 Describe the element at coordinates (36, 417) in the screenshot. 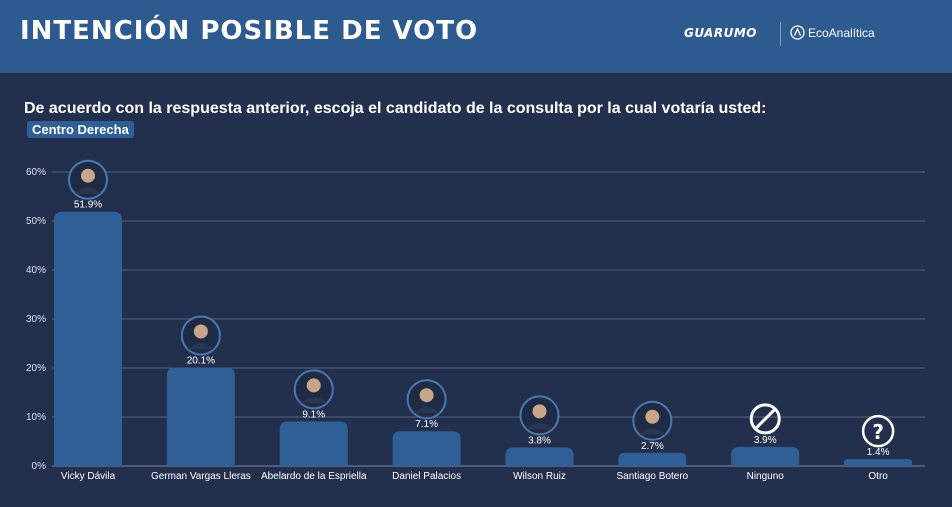

I see `y-tick-label: 10%` at that location.